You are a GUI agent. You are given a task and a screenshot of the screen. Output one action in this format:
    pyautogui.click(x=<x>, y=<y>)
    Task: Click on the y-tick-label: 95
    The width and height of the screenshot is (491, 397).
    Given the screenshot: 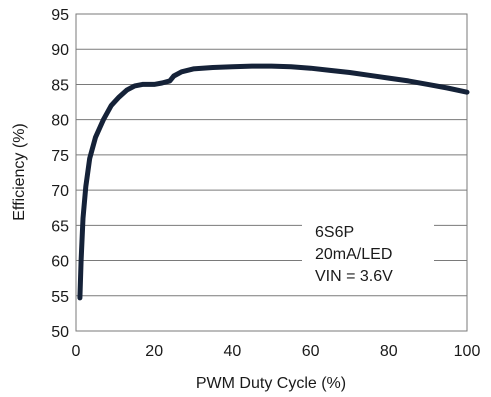 What is the action you would take?
    pyautogui.click(x=60, y=15)
    